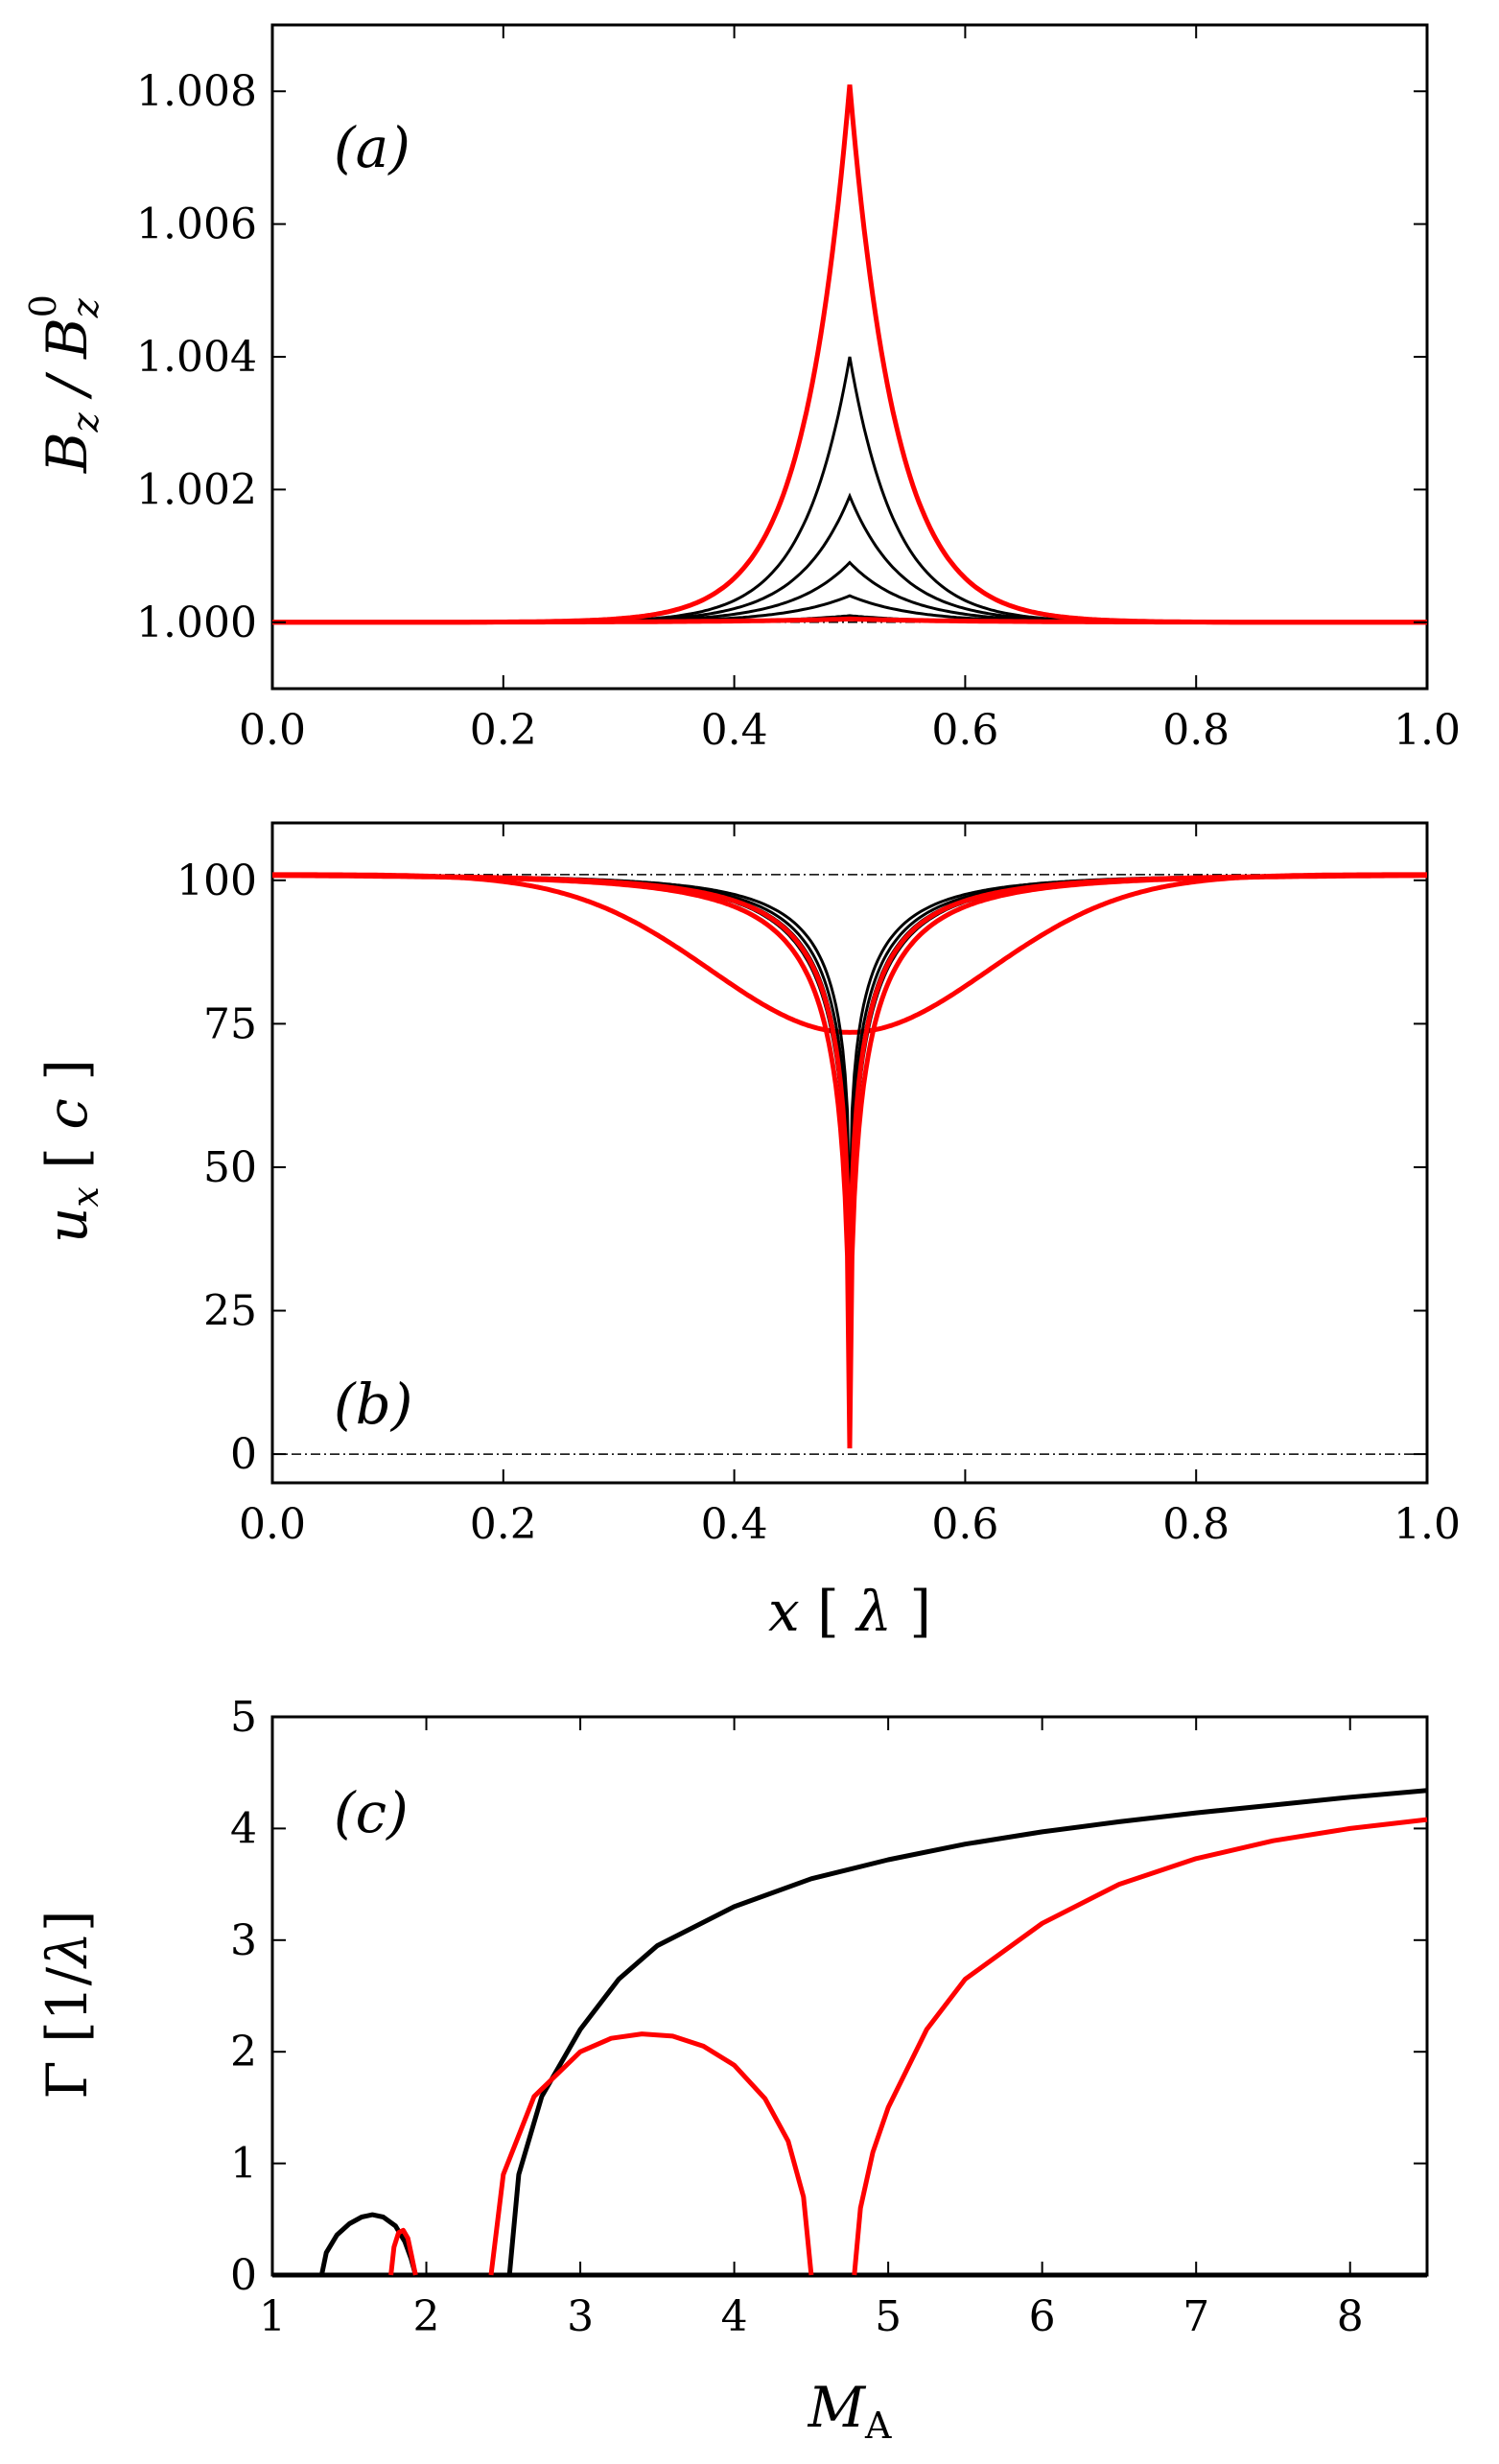 The height and width of the screenshot is (2464, 1499). What do you see at coordinates (230, 1024) in the screenshot?
I see `panel-b-ytick-label: 75` at bounding box center [230, 1024].